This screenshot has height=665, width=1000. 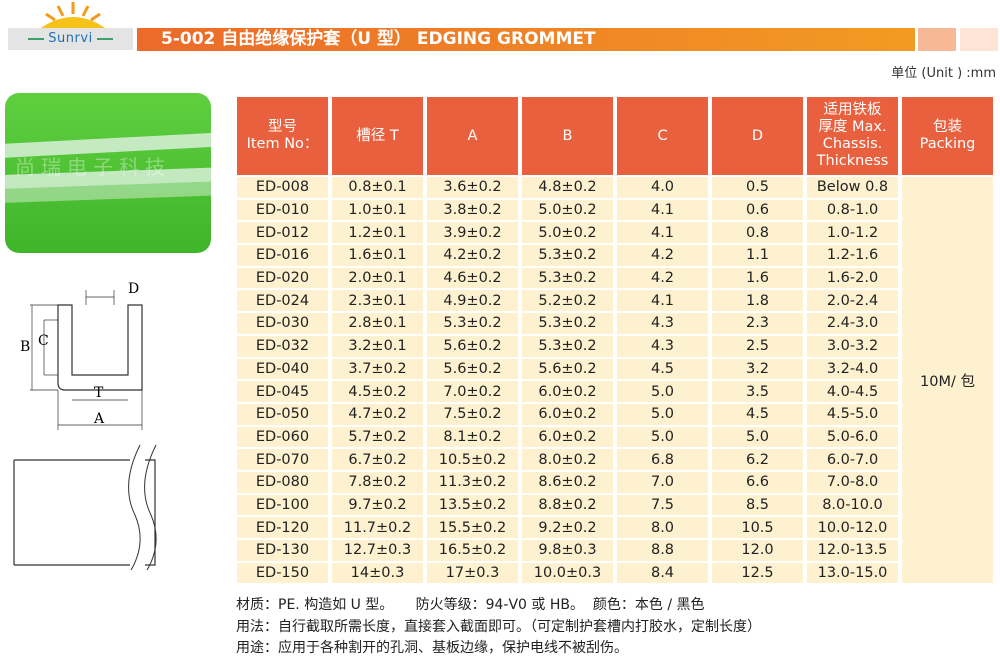 What do you see at coordinates (282, 301) in the screenshot?
I see `table-cell: ED-024` at bounding box center [282, 301].